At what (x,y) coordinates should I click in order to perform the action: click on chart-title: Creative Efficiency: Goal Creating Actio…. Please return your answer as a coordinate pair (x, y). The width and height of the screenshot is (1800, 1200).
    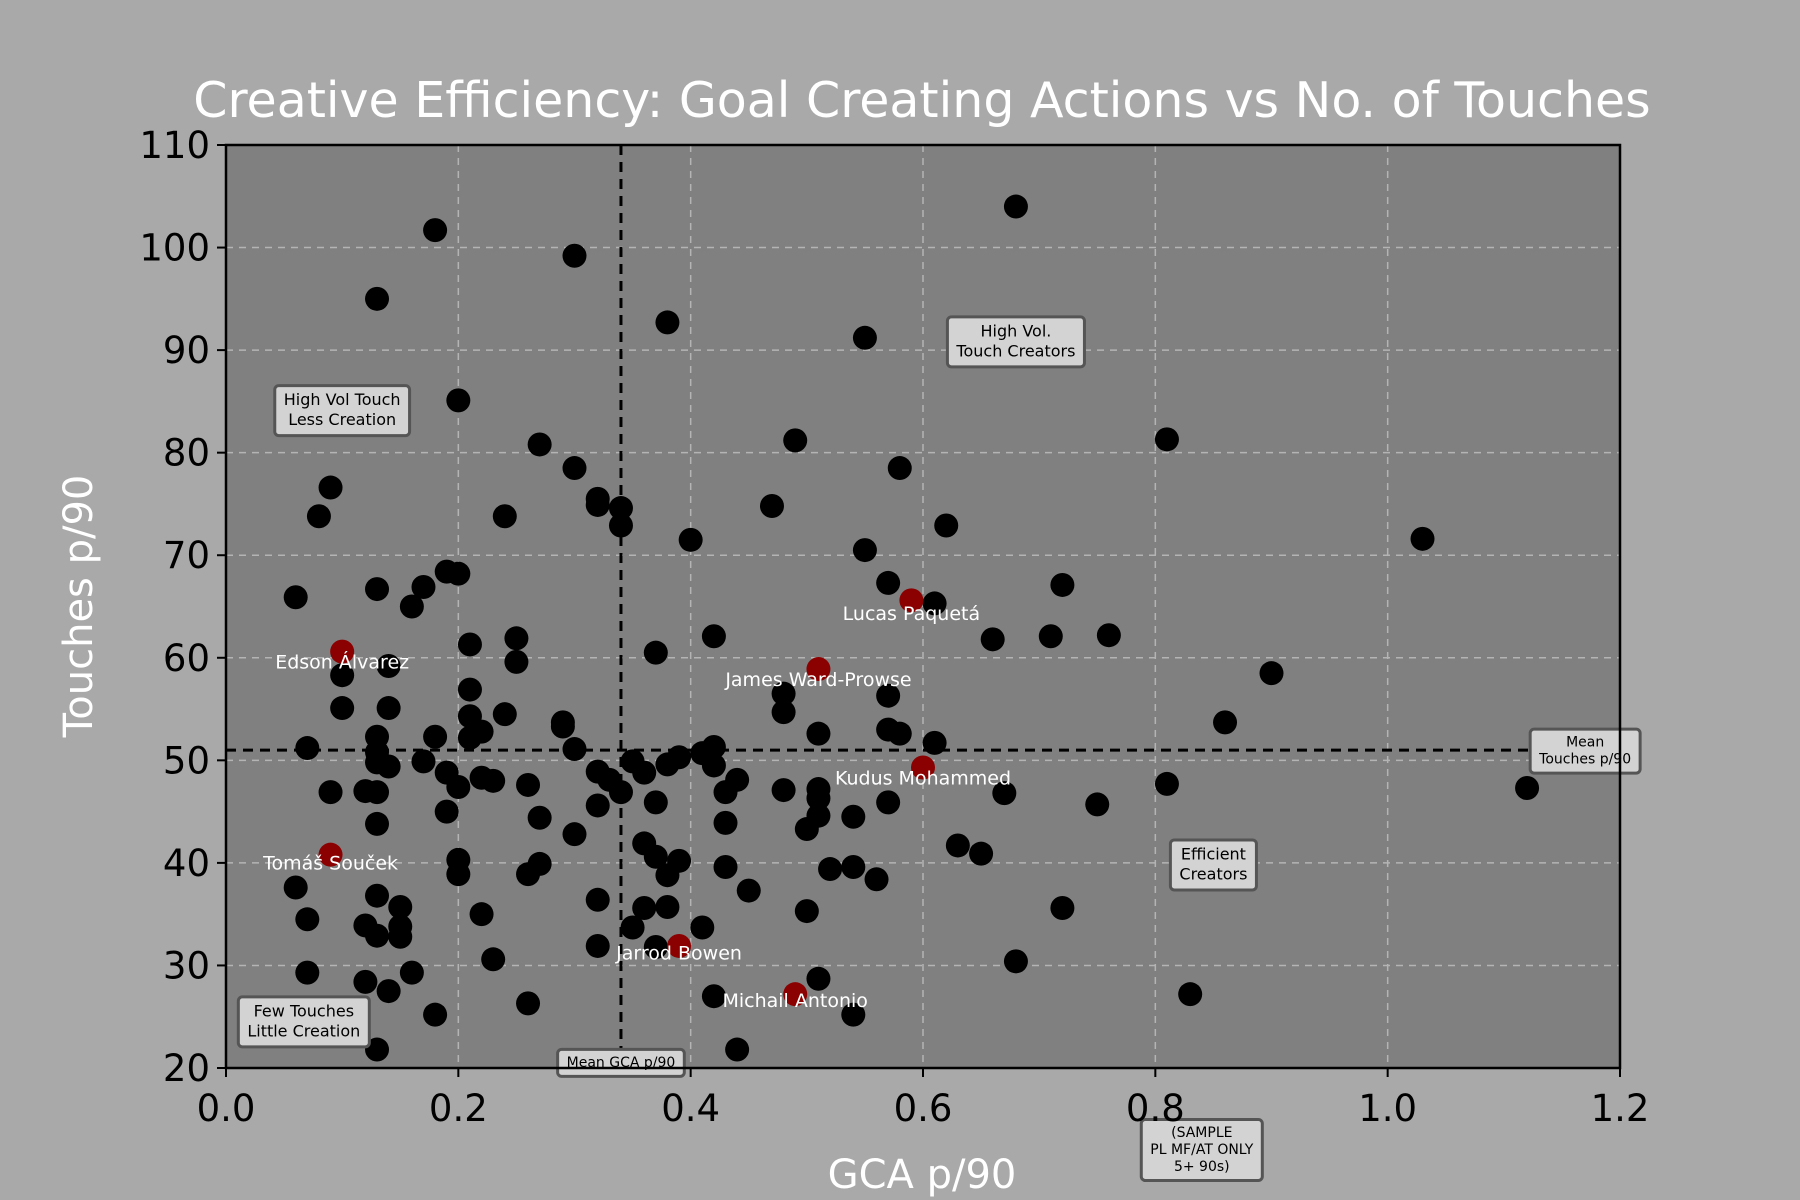
    Looking at the image, I should click on (921, 100).